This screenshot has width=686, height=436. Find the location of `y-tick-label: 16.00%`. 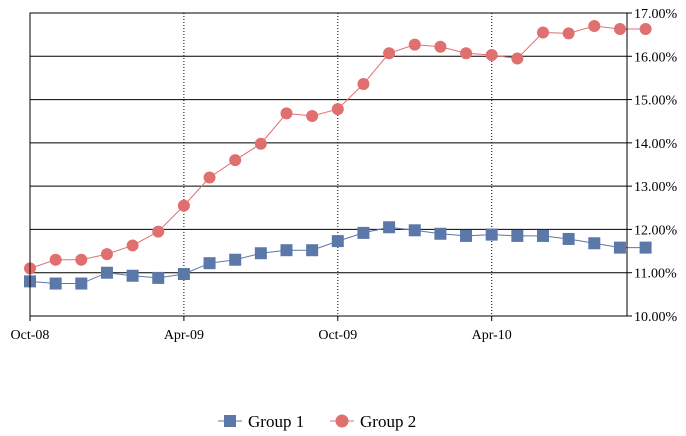

y-tick-label: 16.00% is located at coordinates (656, 57).